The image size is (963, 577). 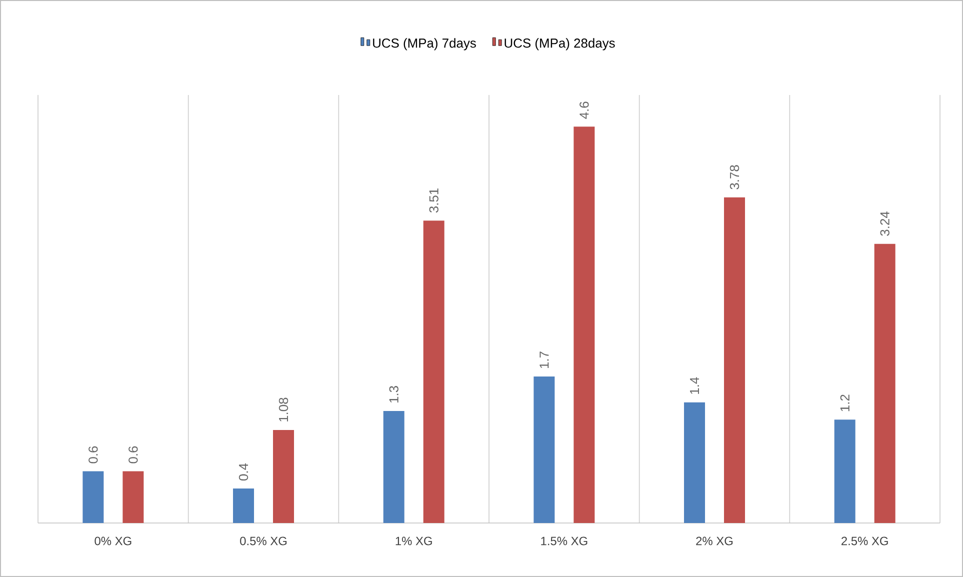 What do you see at coordinates (694, 385) in the screenshot?
I see `data-label: 1.4` at bounding box center [694, 385].